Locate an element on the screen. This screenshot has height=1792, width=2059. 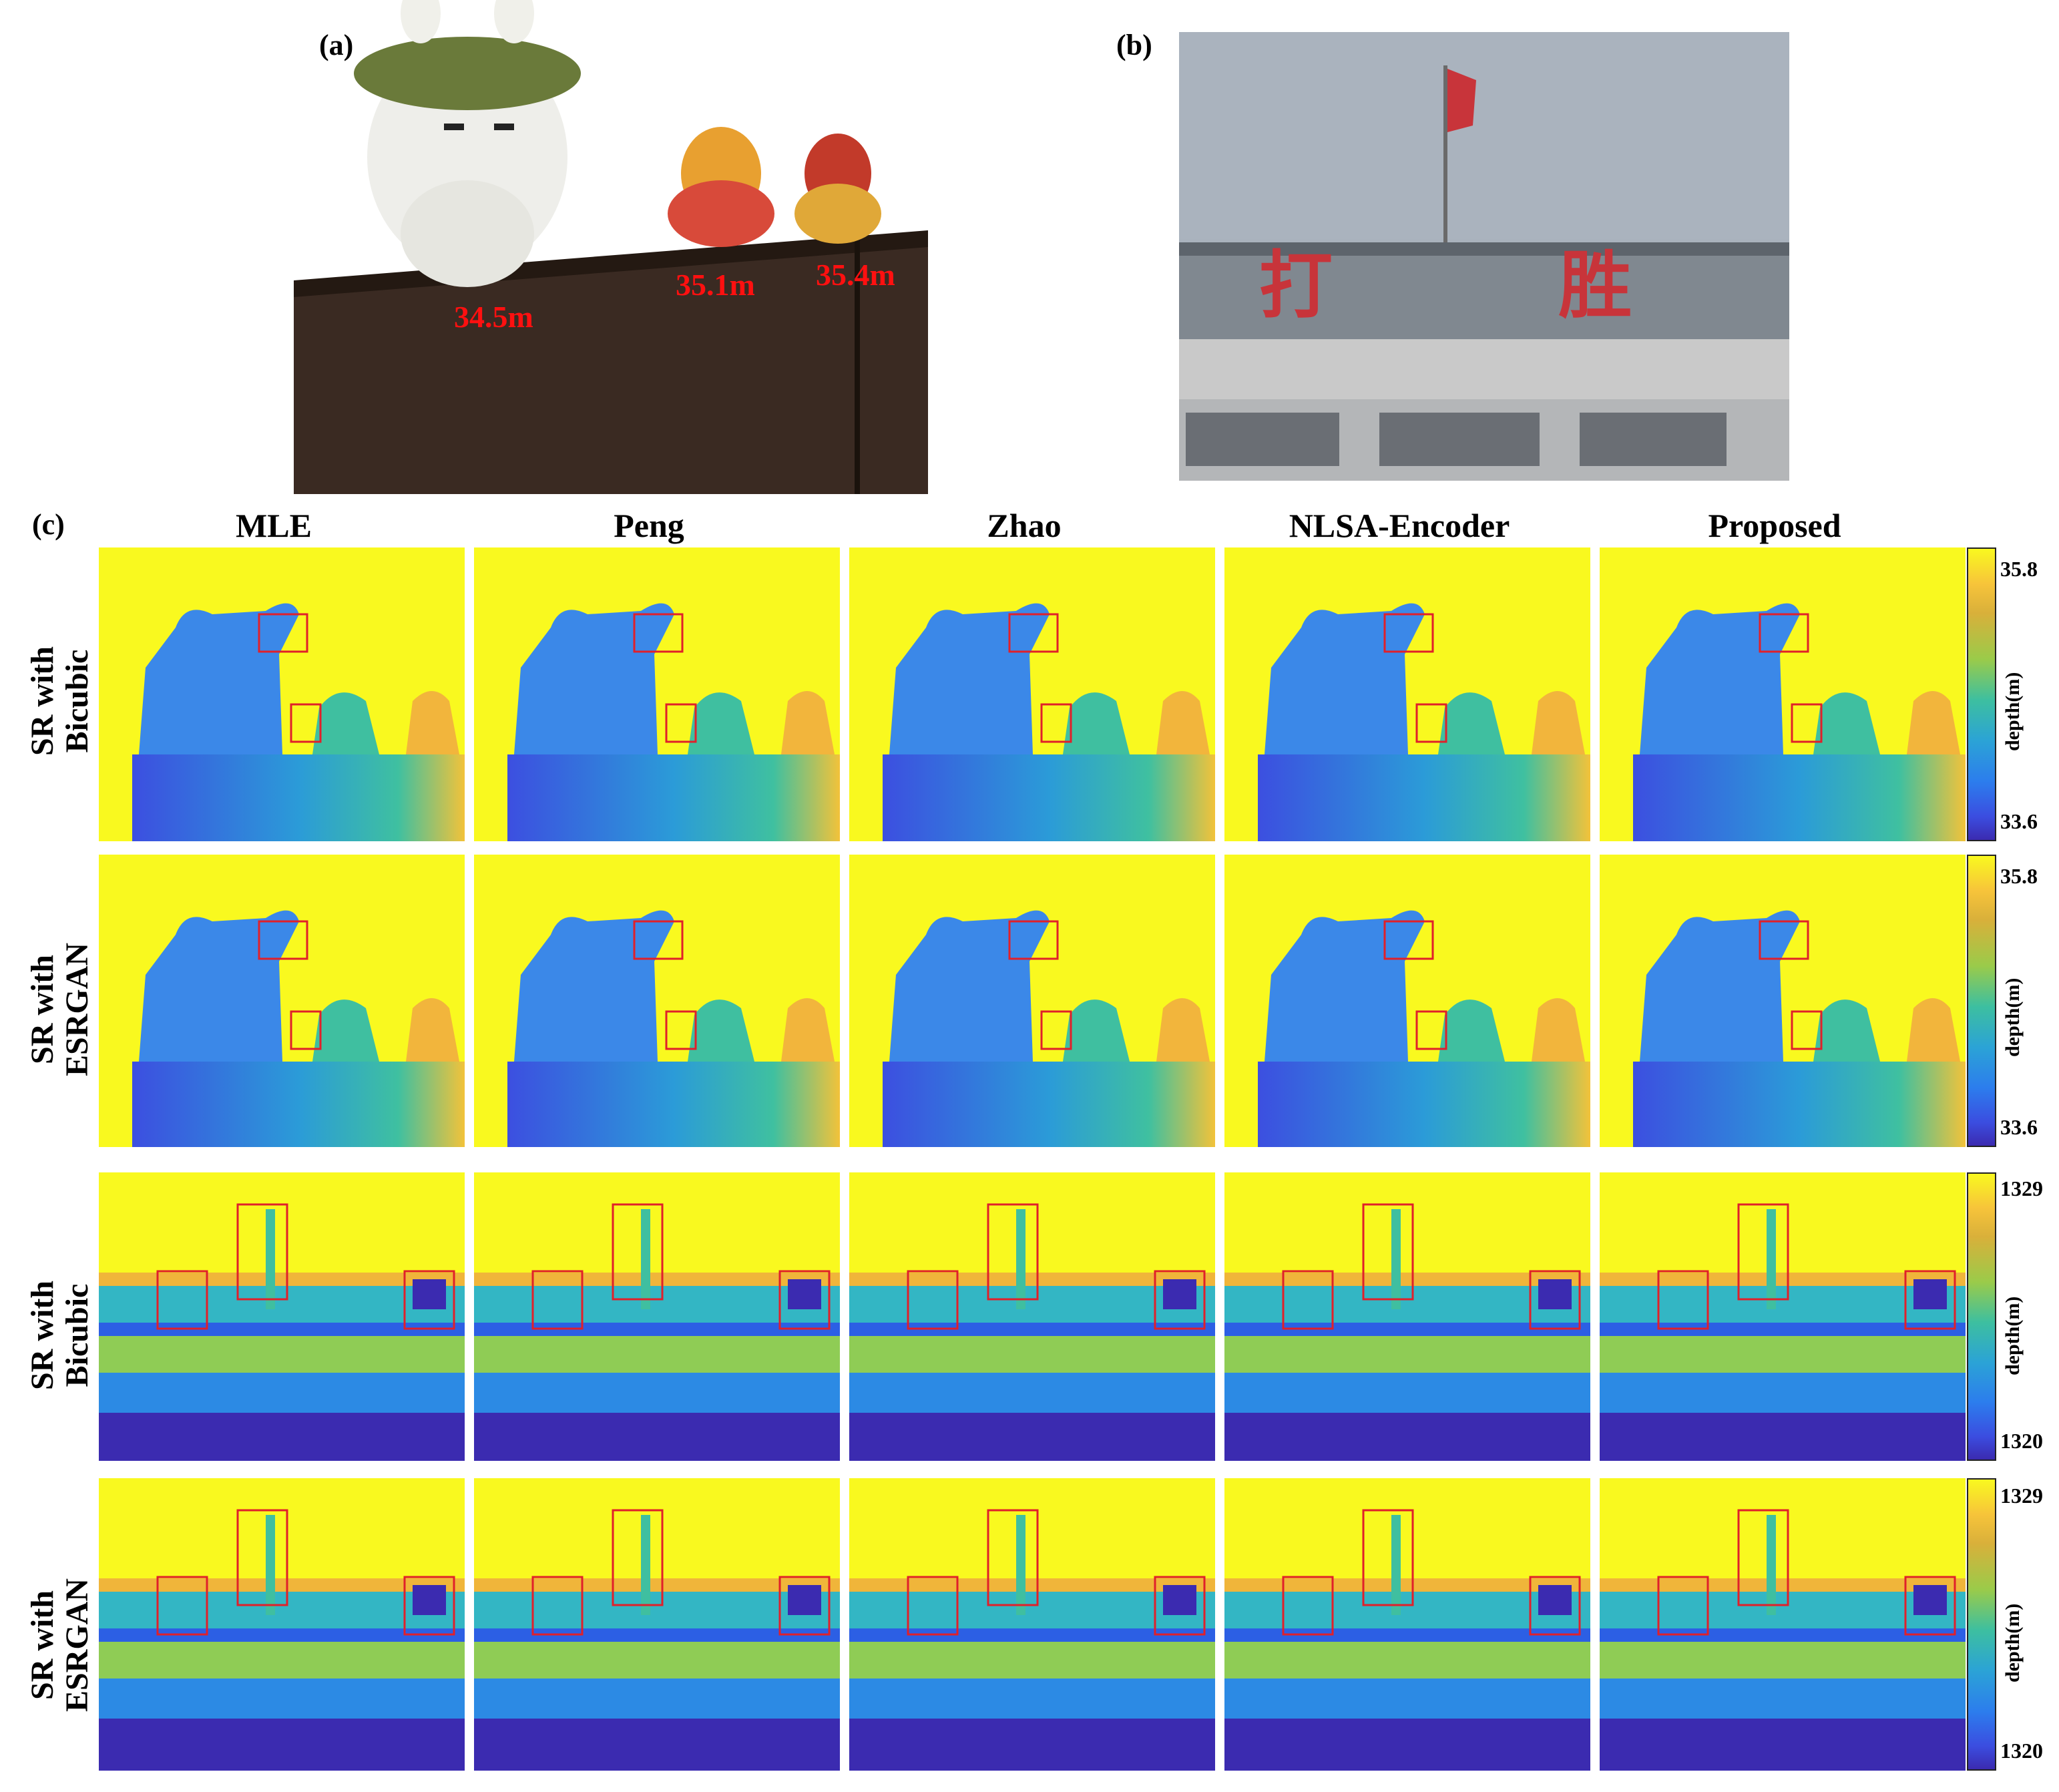
colorbar-3-min: 1320 is located at coordinates (2021, 1441).